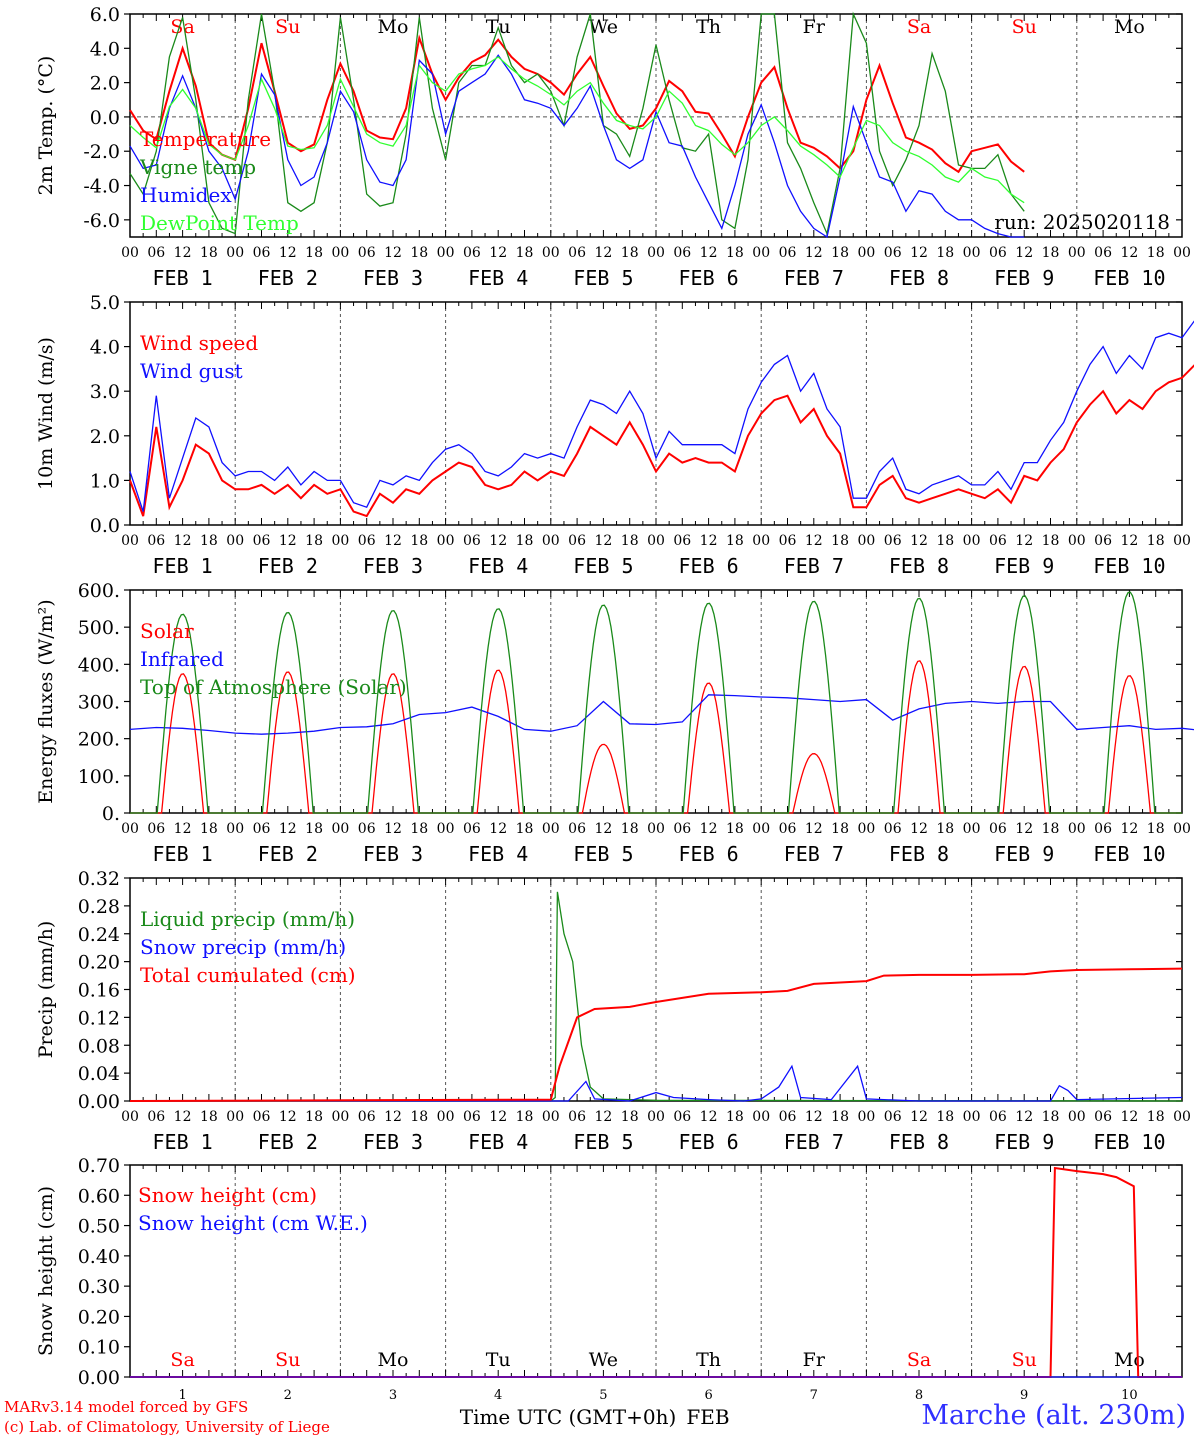 This screenshot has height=1440, width=1194. Describe the element at coordinates (1129, 27) in the screenshot. I see `day-of-week-label: Mo` at that location.